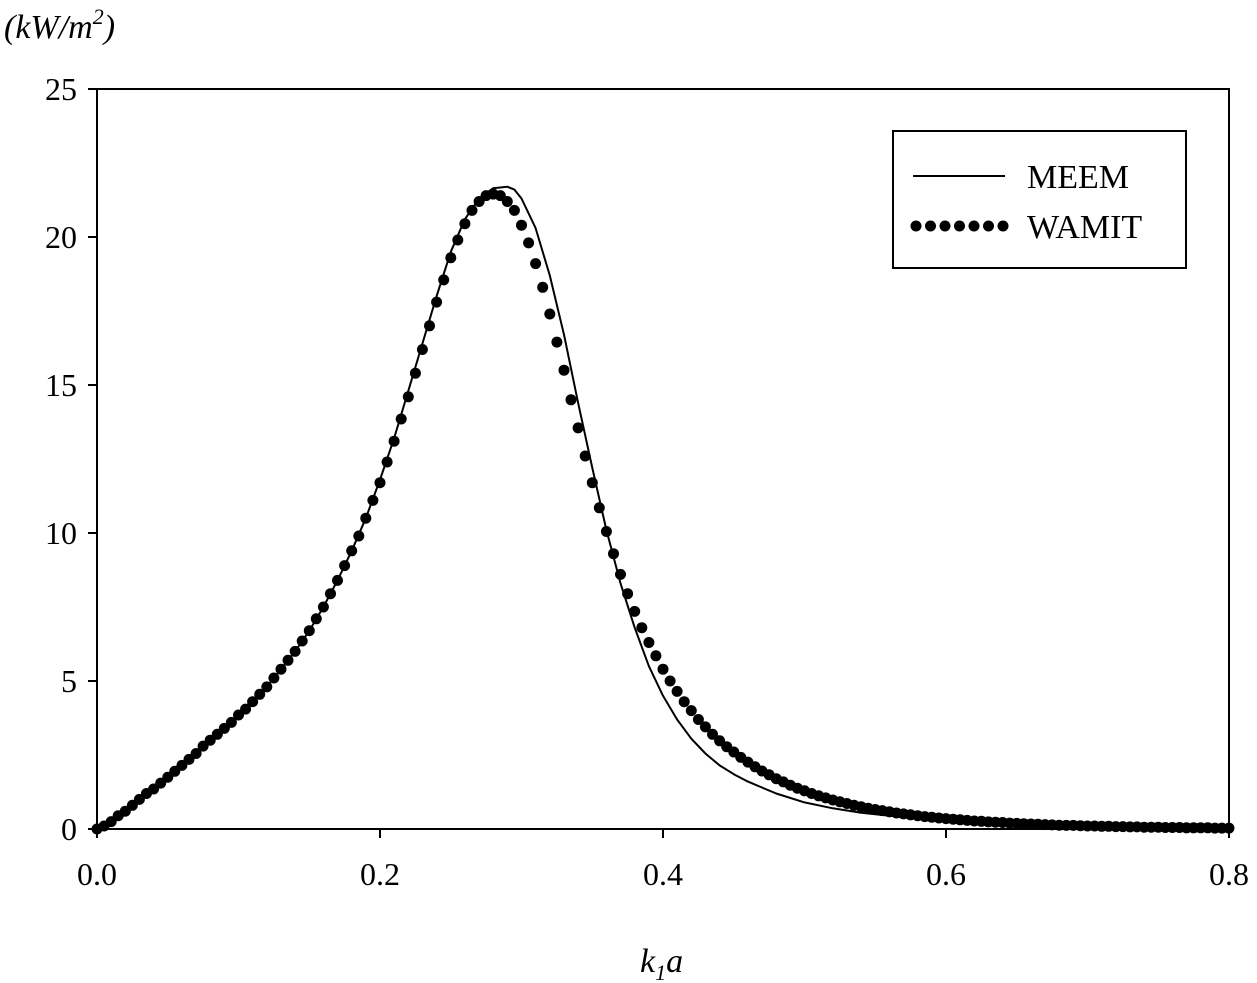 The height and width of the screenshot is (983, 1257). Describe the element at coordinates (1078, 177) in the screenshot. I see `legend-label-meem: MEEM` at that location.